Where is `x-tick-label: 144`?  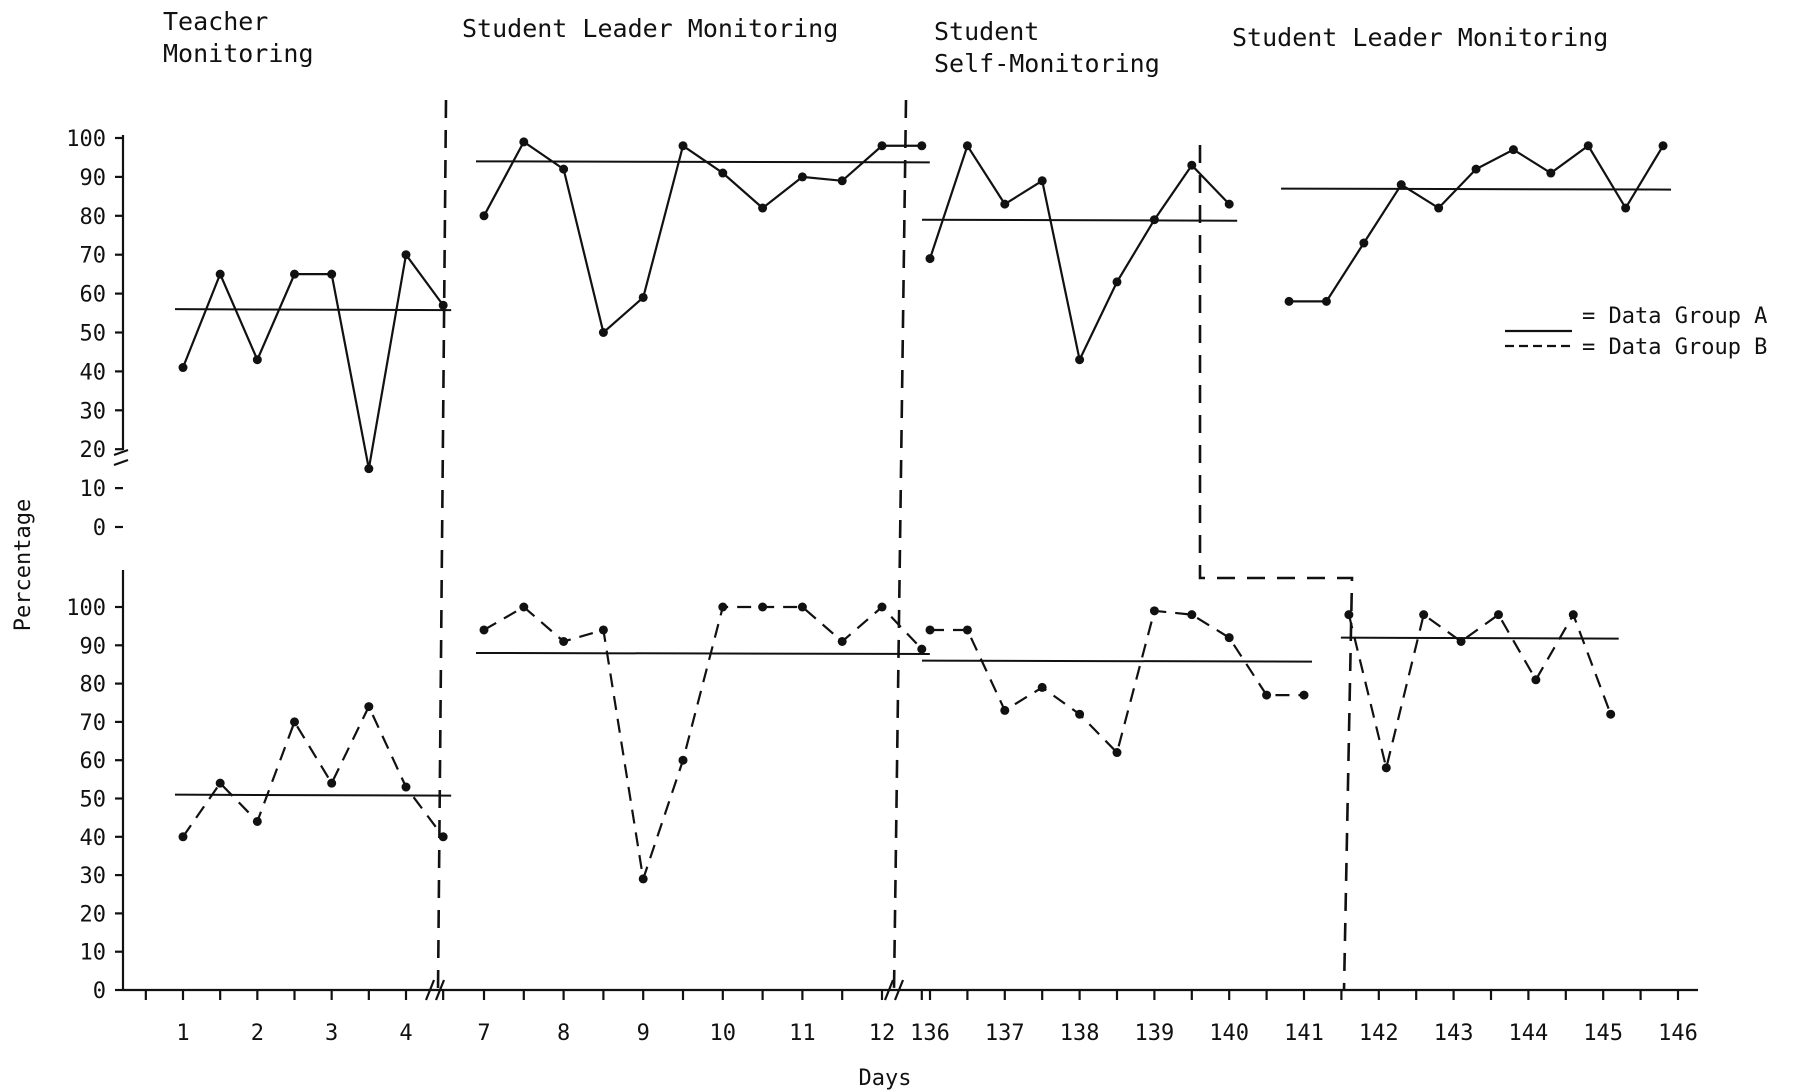 x-tick-label: 144 is located at coordinates (1529, 1033).